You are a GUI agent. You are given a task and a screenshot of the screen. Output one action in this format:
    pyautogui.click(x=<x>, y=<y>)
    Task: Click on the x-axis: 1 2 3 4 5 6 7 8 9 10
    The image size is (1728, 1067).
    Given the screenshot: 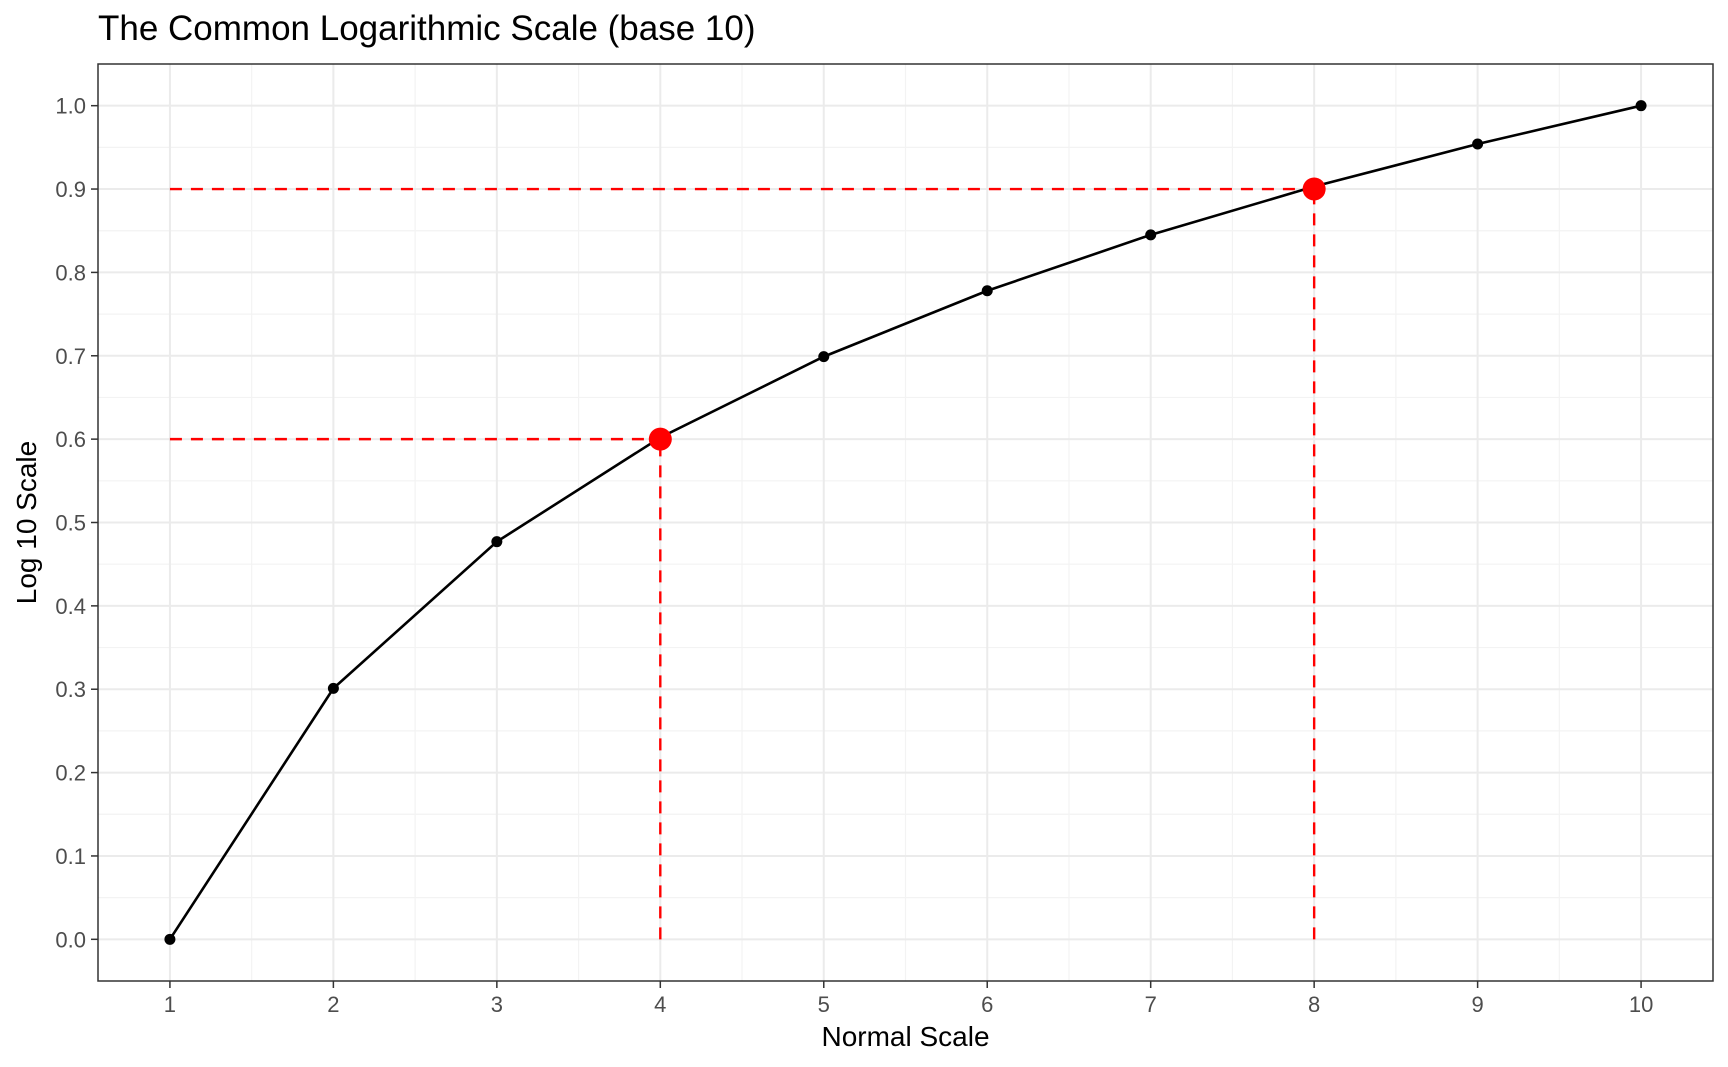 What is the action you would take?
    pyautogui.click(x=908, y=999)
    